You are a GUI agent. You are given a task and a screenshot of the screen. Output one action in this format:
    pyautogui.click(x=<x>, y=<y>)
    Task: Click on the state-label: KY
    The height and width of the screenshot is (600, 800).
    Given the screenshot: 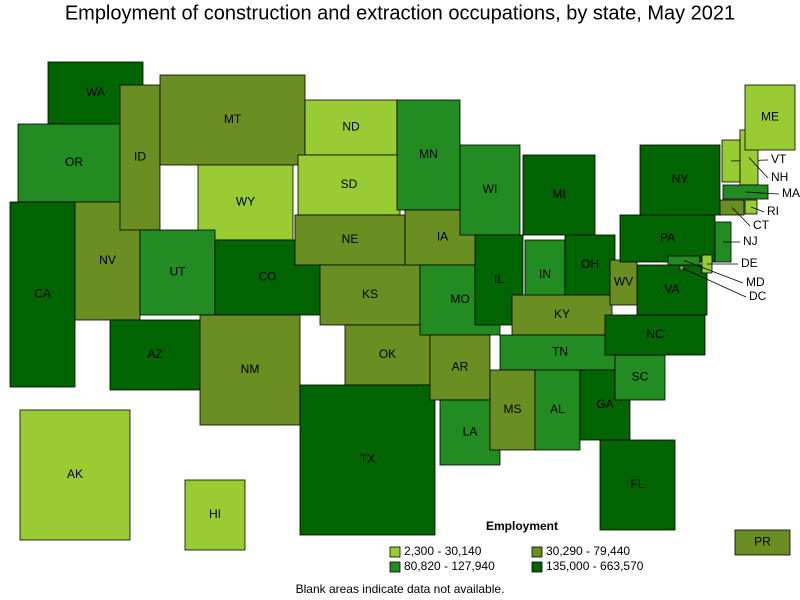 What is the action you would take?
    pyautogui.click(x=562, y=314)
    